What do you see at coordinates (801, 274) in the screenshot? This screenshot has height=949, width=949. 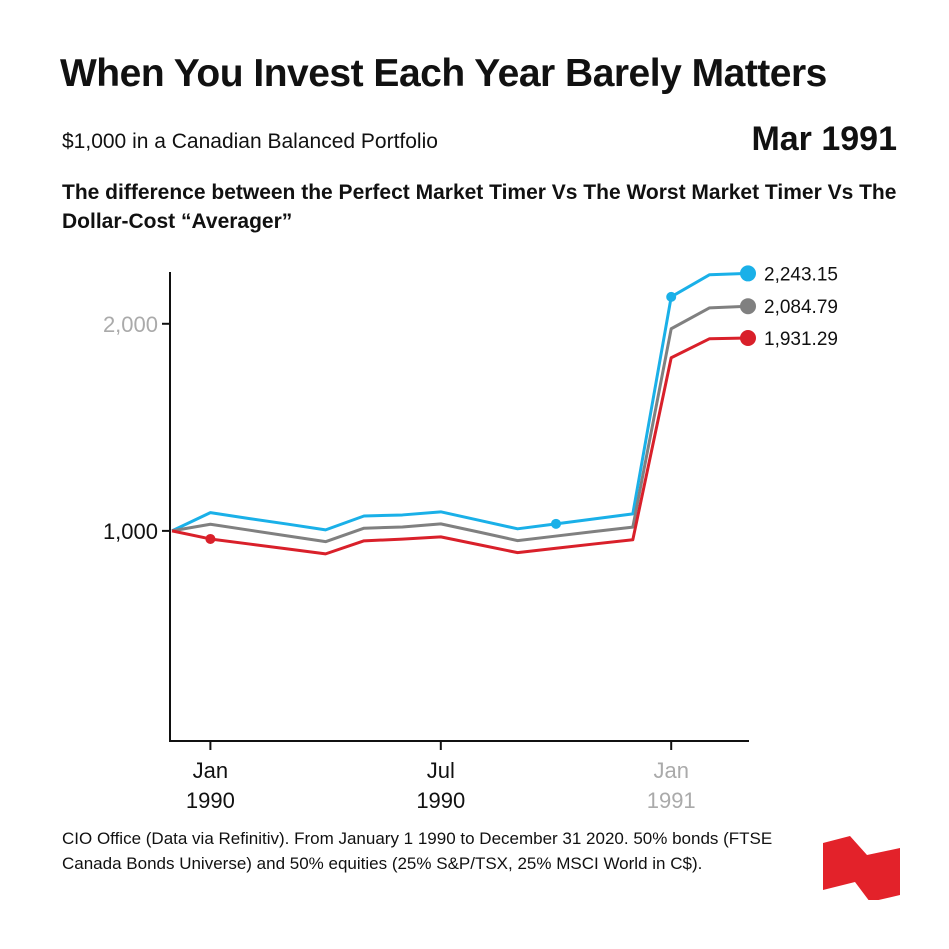 I see `series-end-label: 2,243.15` at bounding box center [801, 274].